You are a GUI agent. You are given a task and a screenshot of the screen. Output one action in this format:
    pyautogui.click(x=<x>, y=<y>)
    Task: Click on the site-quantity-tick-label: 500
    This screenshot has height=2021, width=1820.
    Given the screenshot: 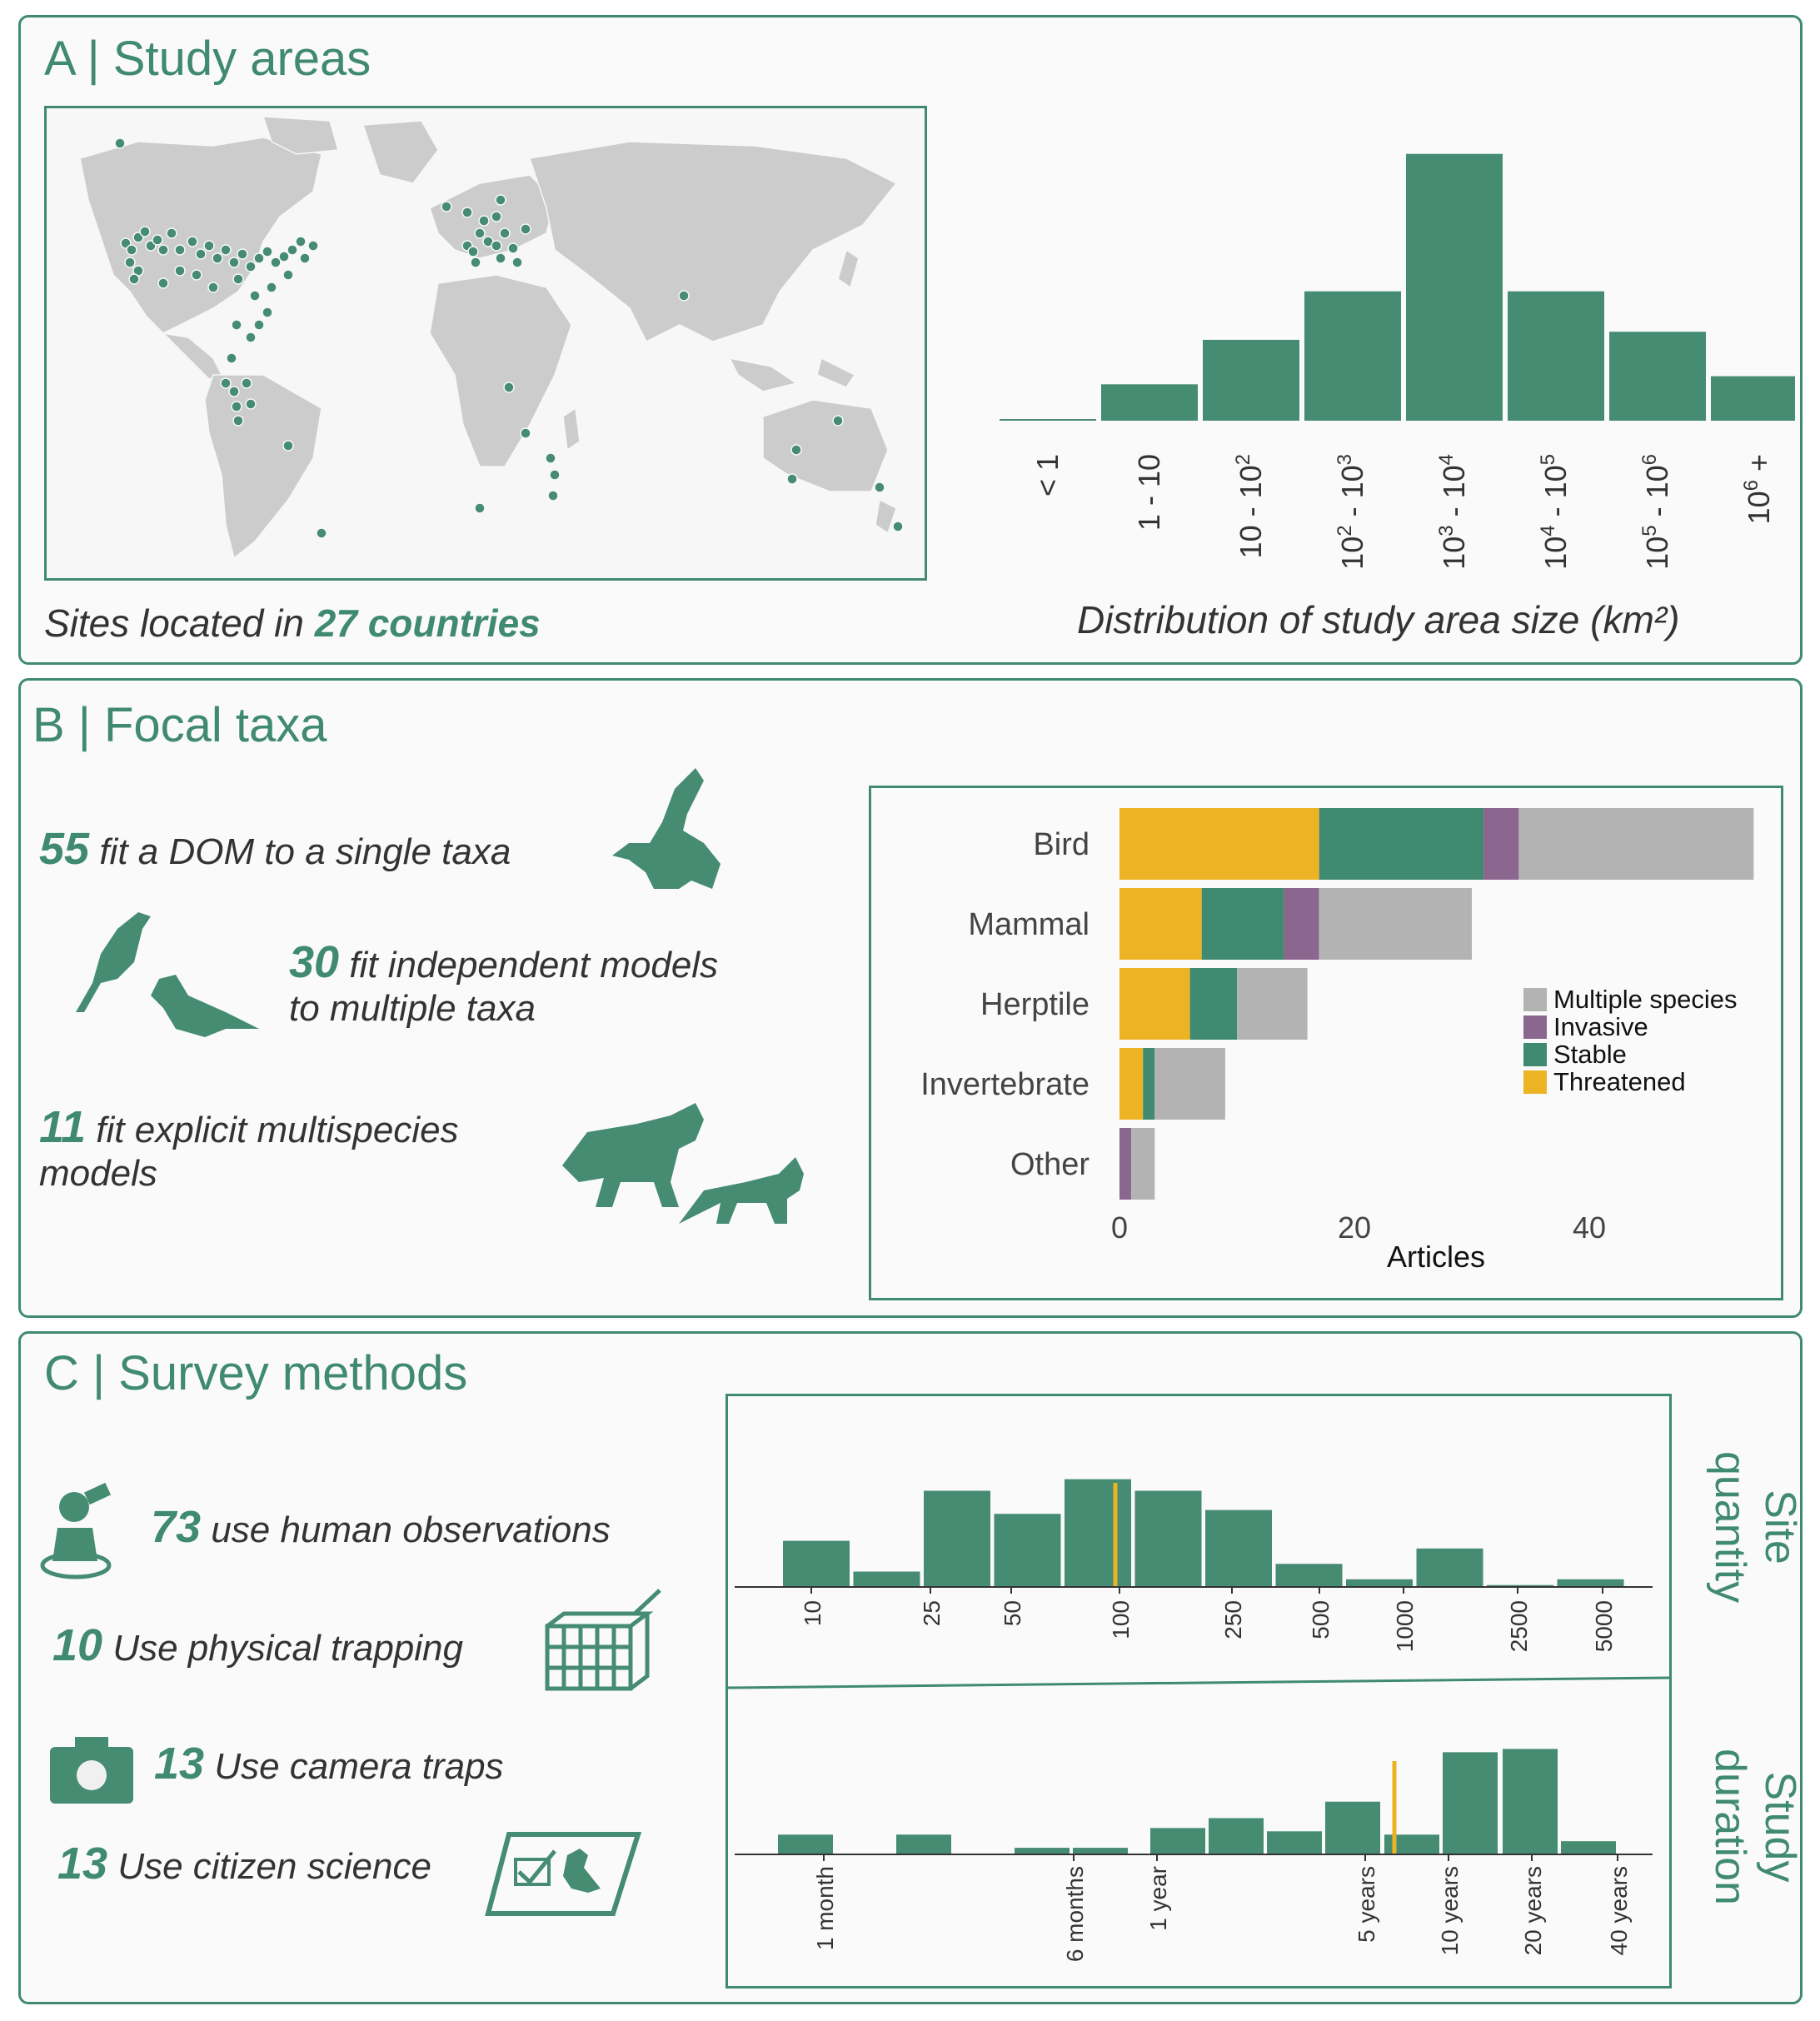 What is the action you would take?
    pyautogui.click(x=1321, y=1619)
    